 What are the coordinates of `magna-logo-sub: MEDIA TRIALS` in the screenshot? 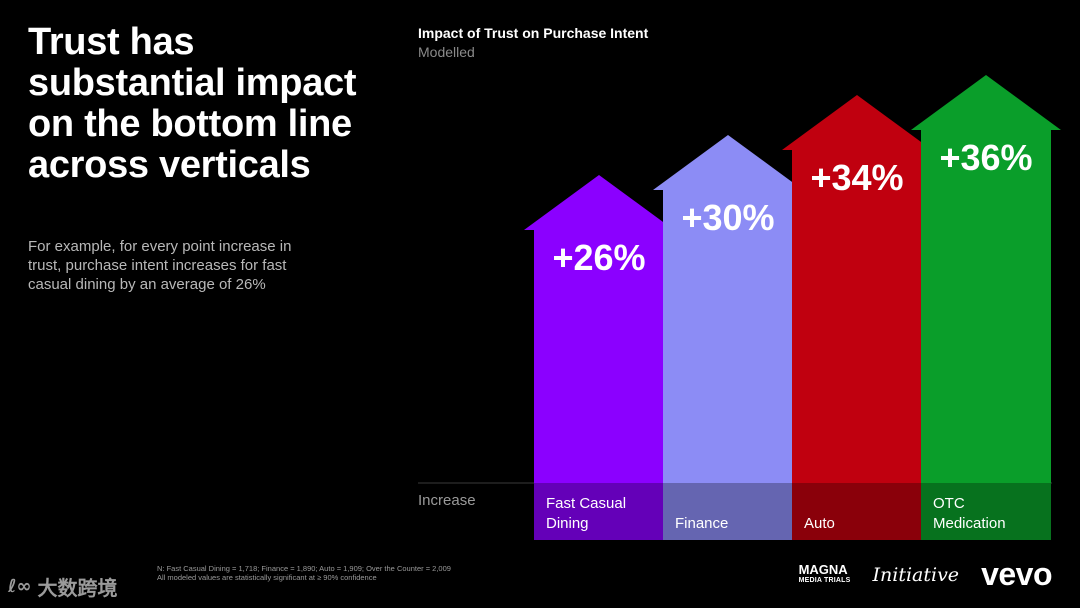 It's located at (824, 580).